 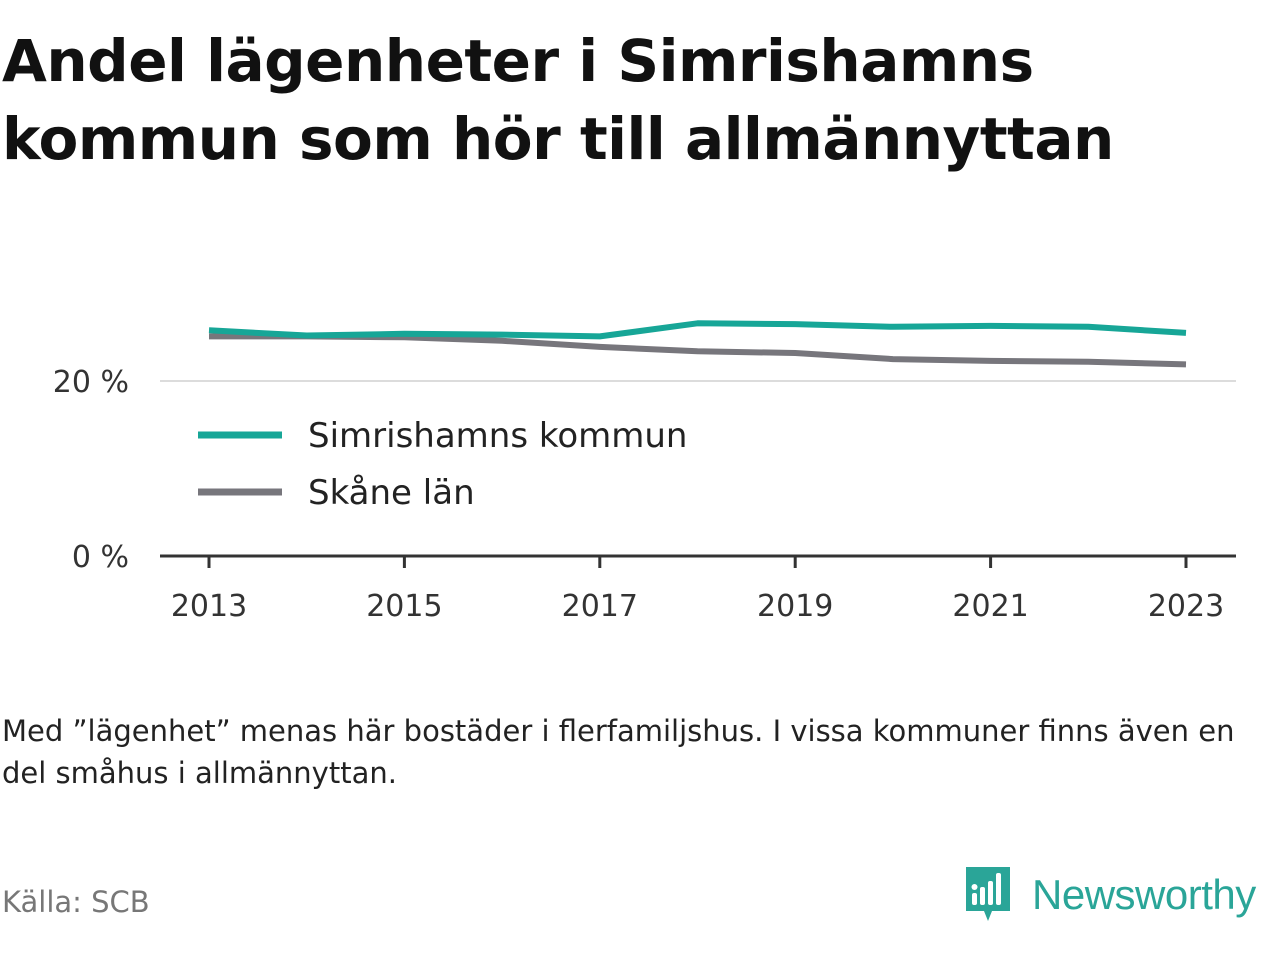 I want to click on y-tick-label: 0 %, so click(x=100, y=557).